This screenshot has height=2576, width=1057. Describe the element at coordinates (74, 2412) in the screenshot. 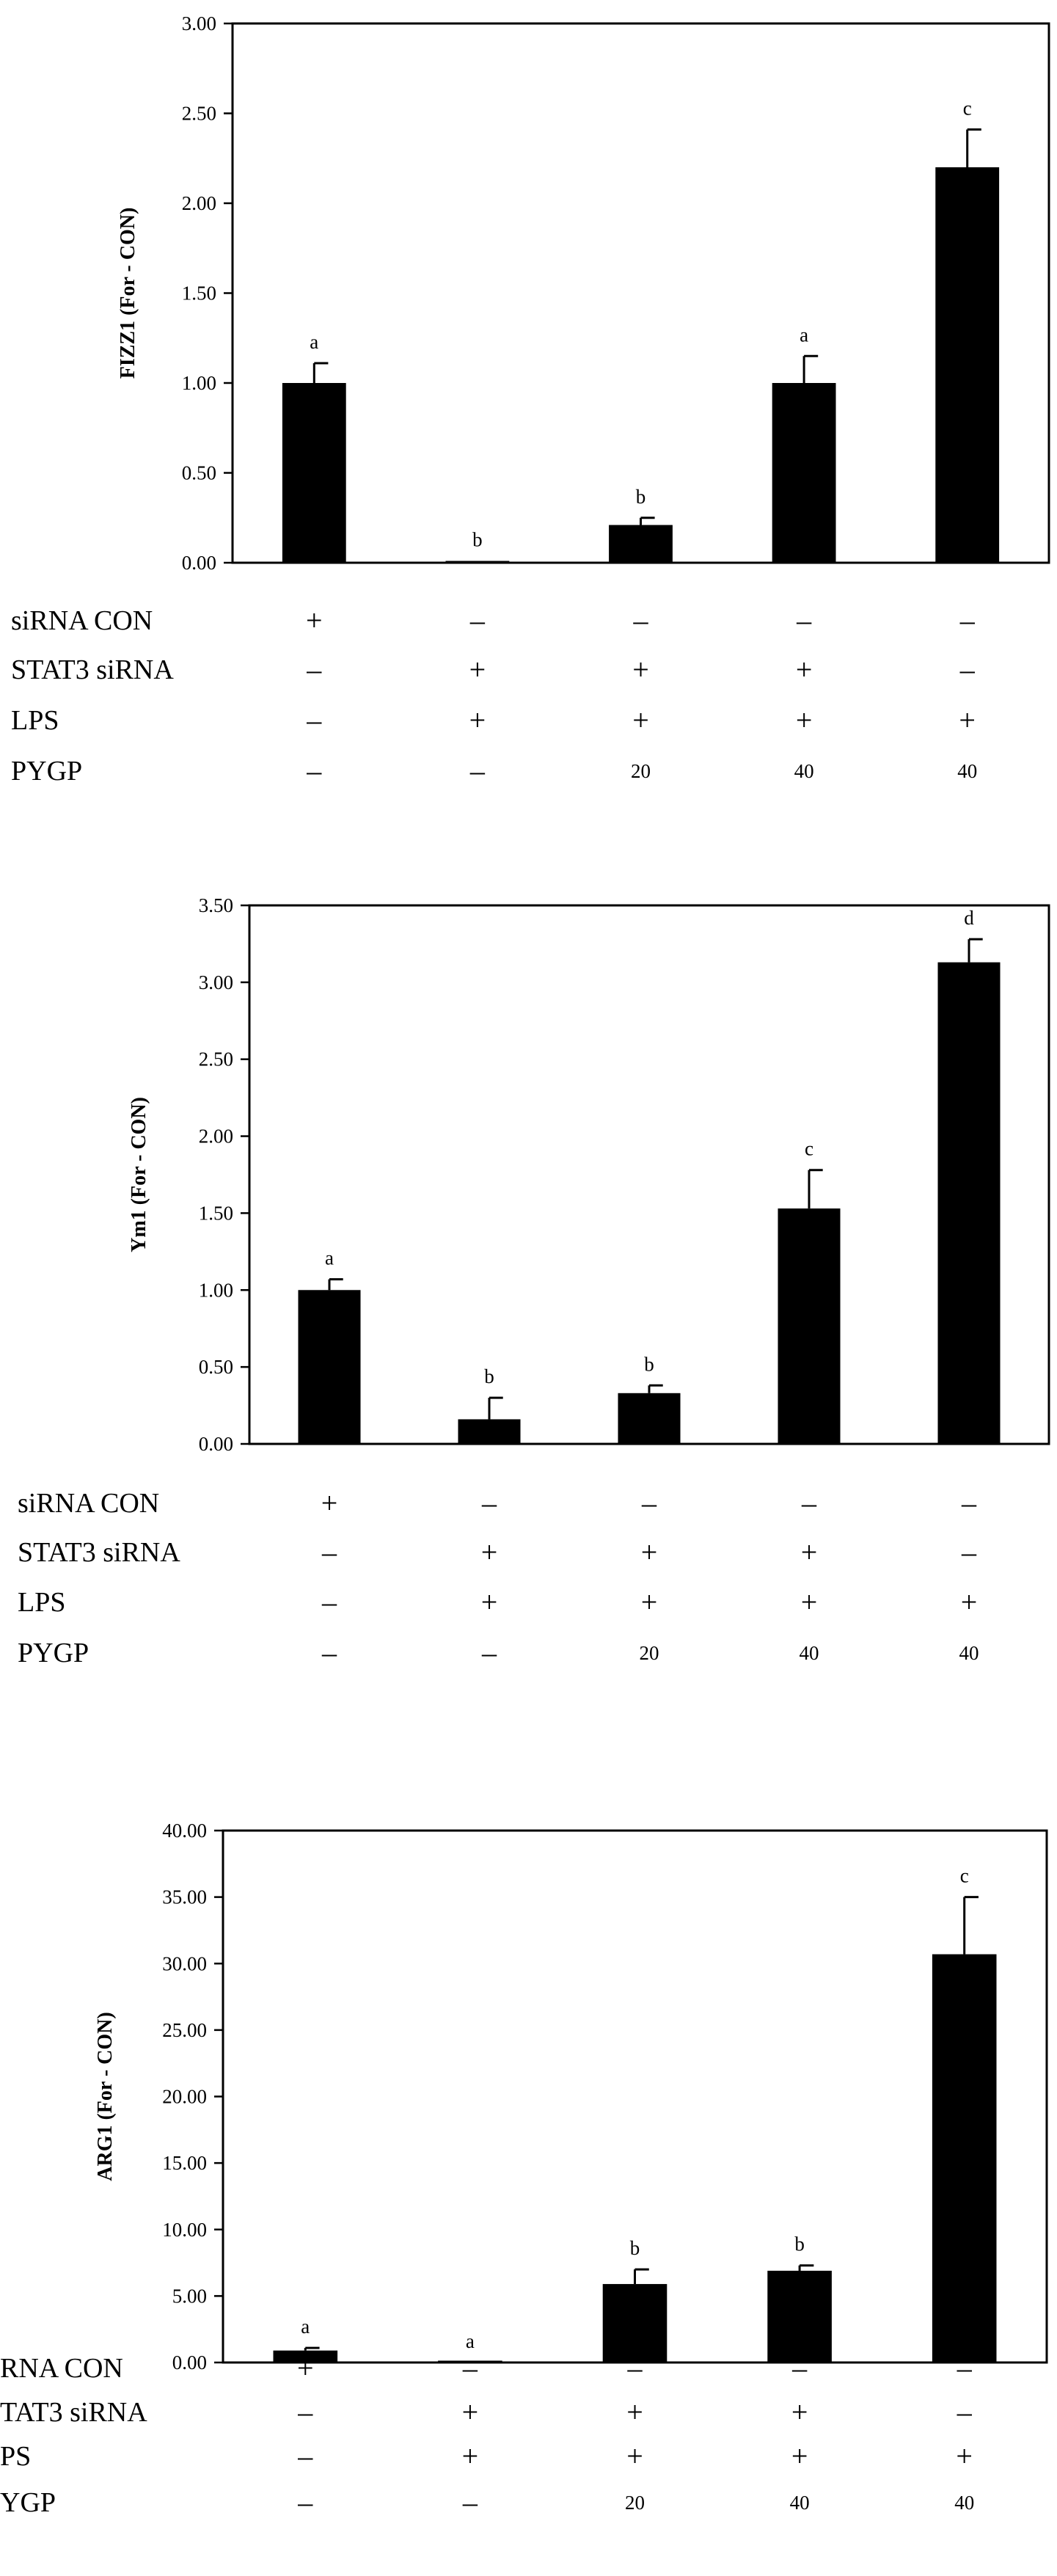

I see `condition-row-label: TAT3 siRNA` at that location.